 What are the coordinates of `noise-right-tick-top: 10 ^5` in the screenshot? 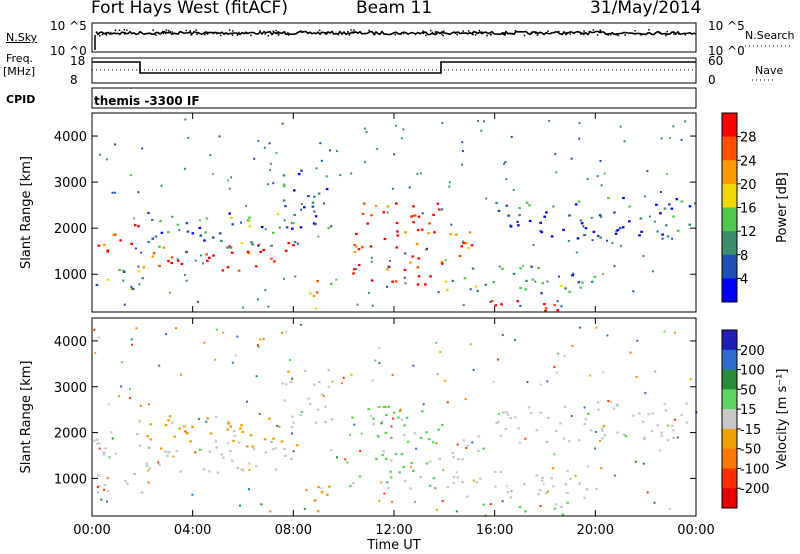 It's located at (726, 26).